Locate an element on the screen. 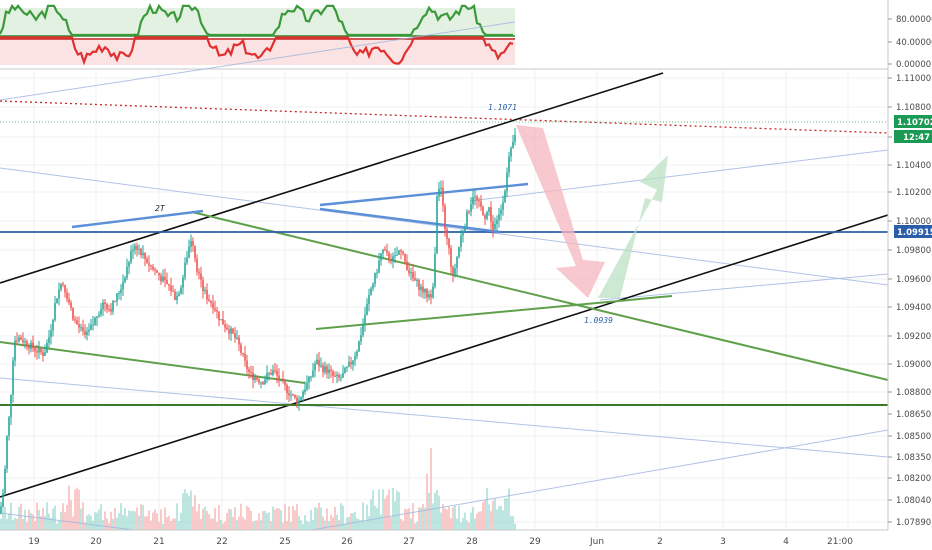 The width and height of the screenshot is (932, 550). time-tick-label: 21:00 is located at coordinates (840, 542).